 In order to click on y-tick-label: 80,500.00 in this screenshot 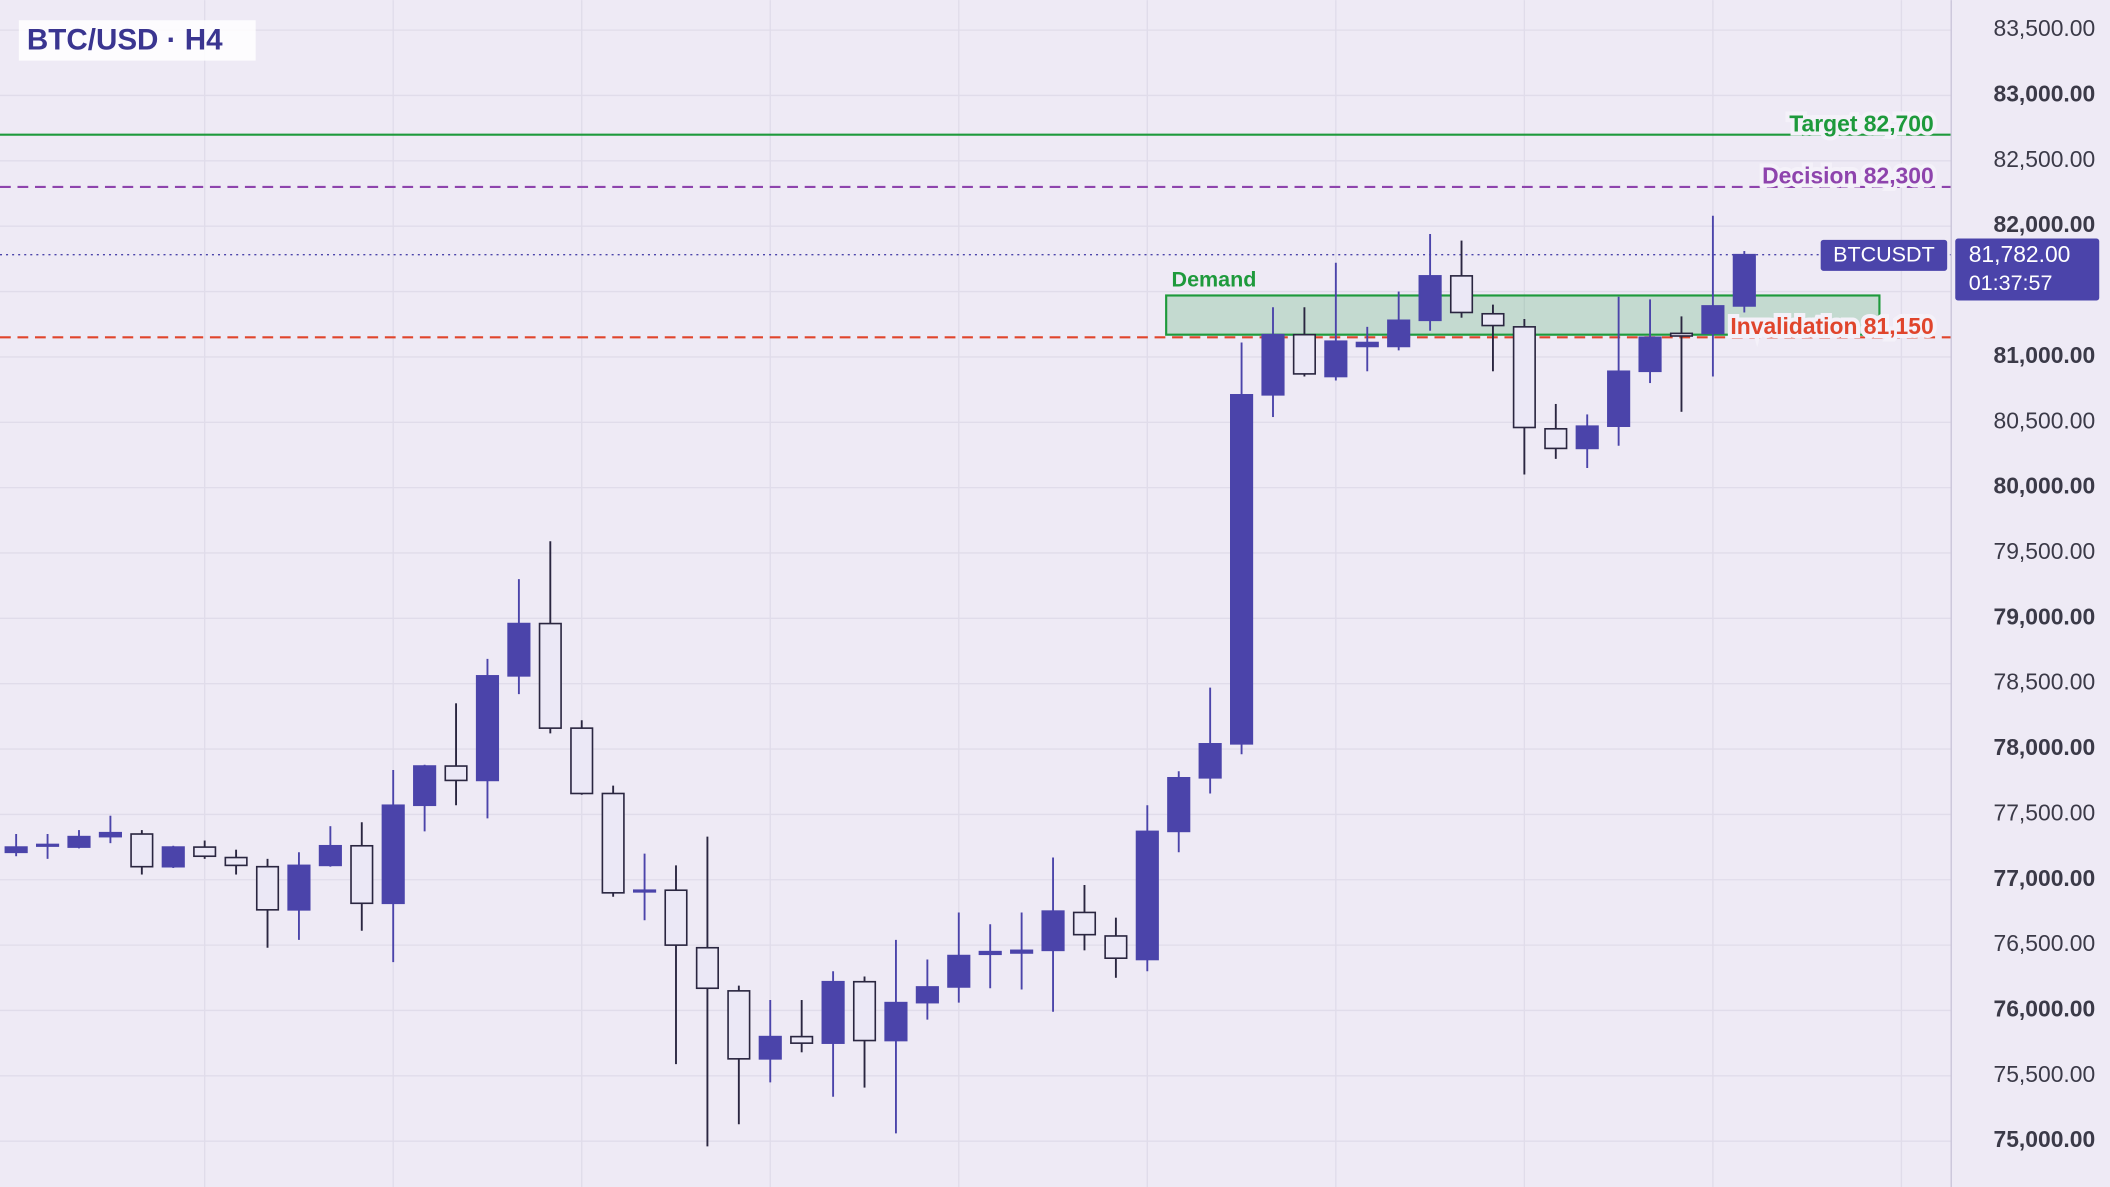, I will do `click(2044, 420)`.